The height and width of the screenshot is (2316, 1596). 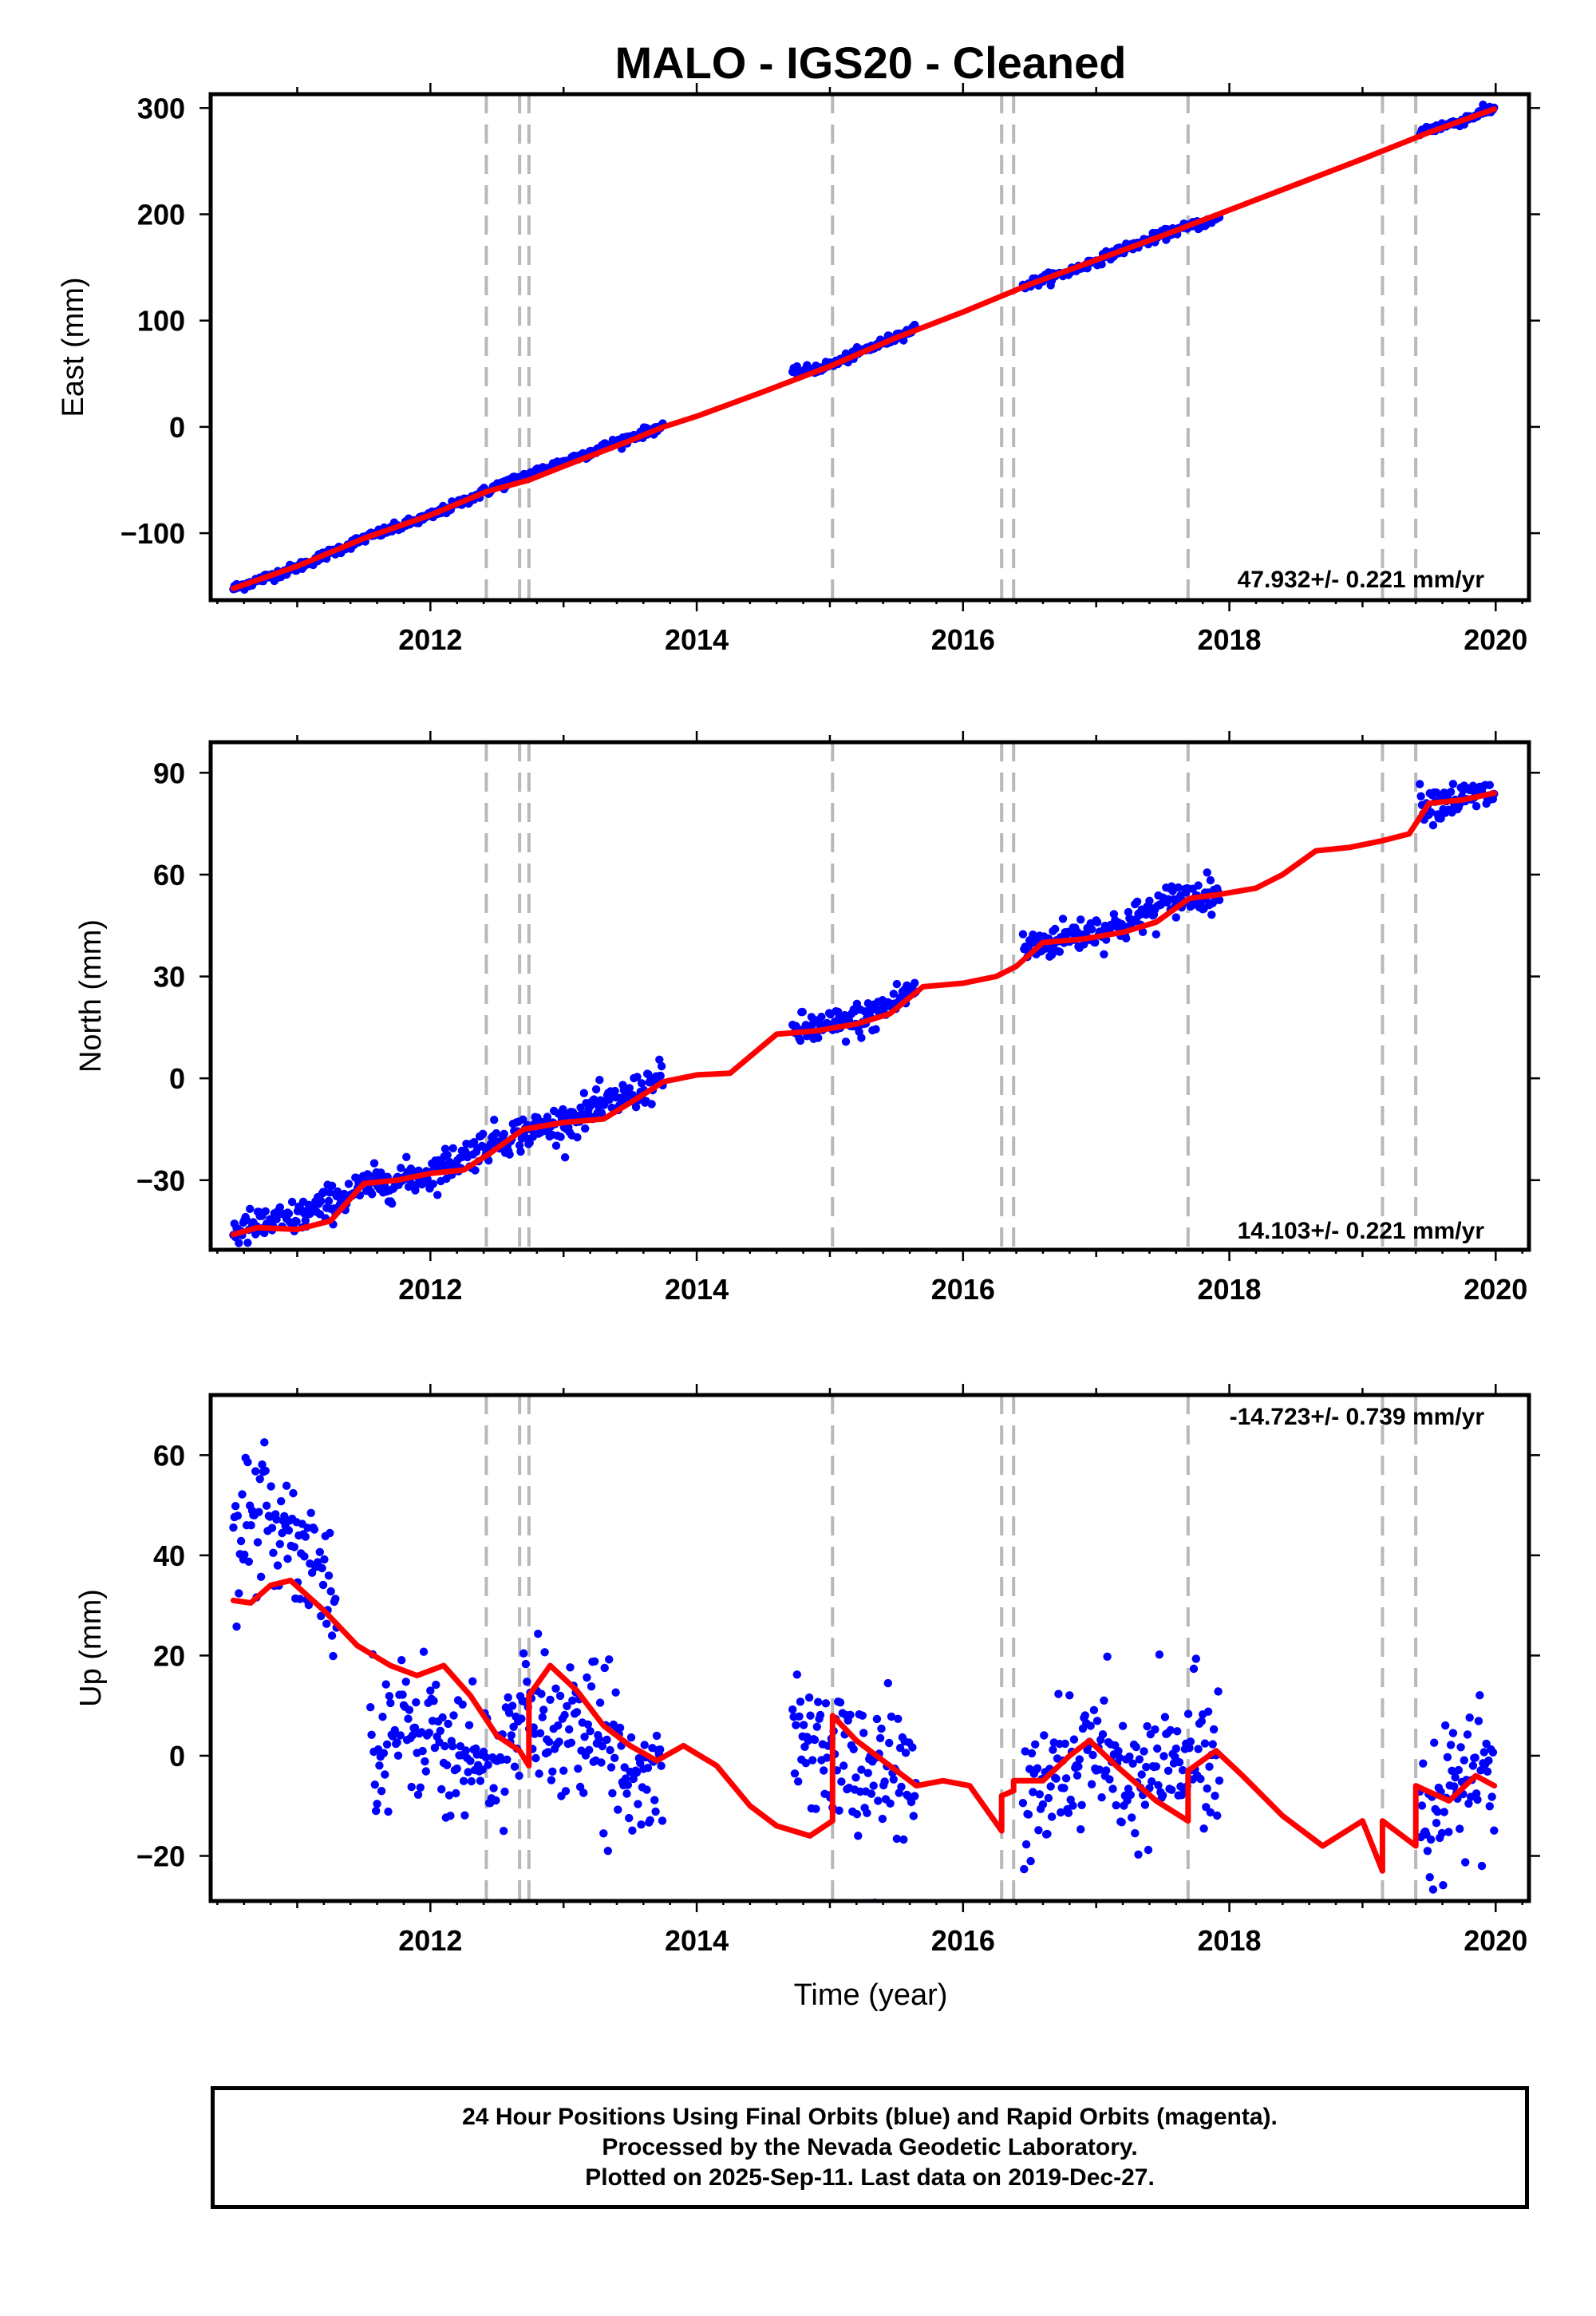 What do you see at coordinates (1229, 1940) in the screenshot?
I see `up-x-tick-label: 2018` at bounding box center [1229, 1940].